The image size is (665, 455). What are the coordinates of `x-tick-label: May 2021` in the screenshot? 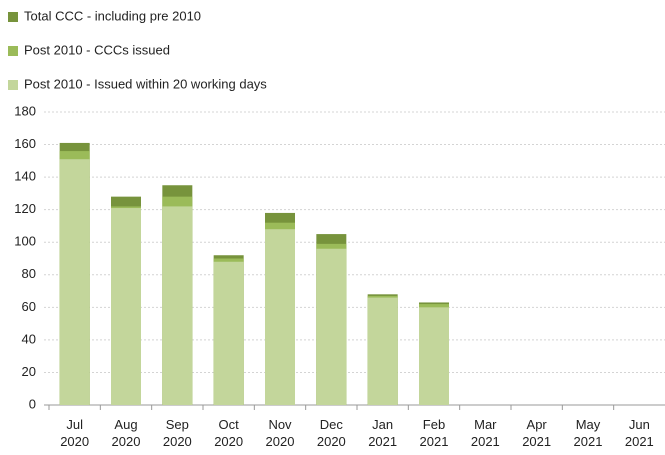 It's located at (588, 433).